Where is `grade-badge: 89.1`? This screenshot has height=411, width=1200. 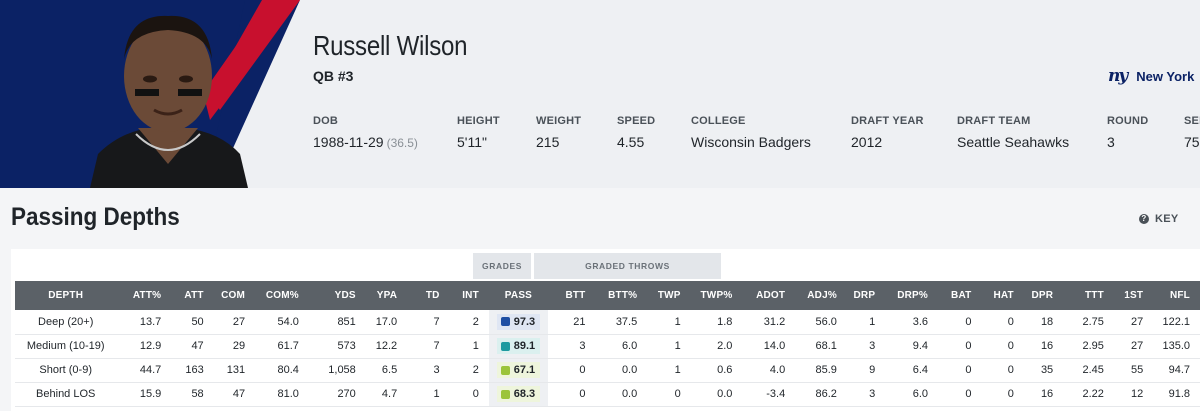 grade-badge: 89.1 is located at coordinates (518, 346).